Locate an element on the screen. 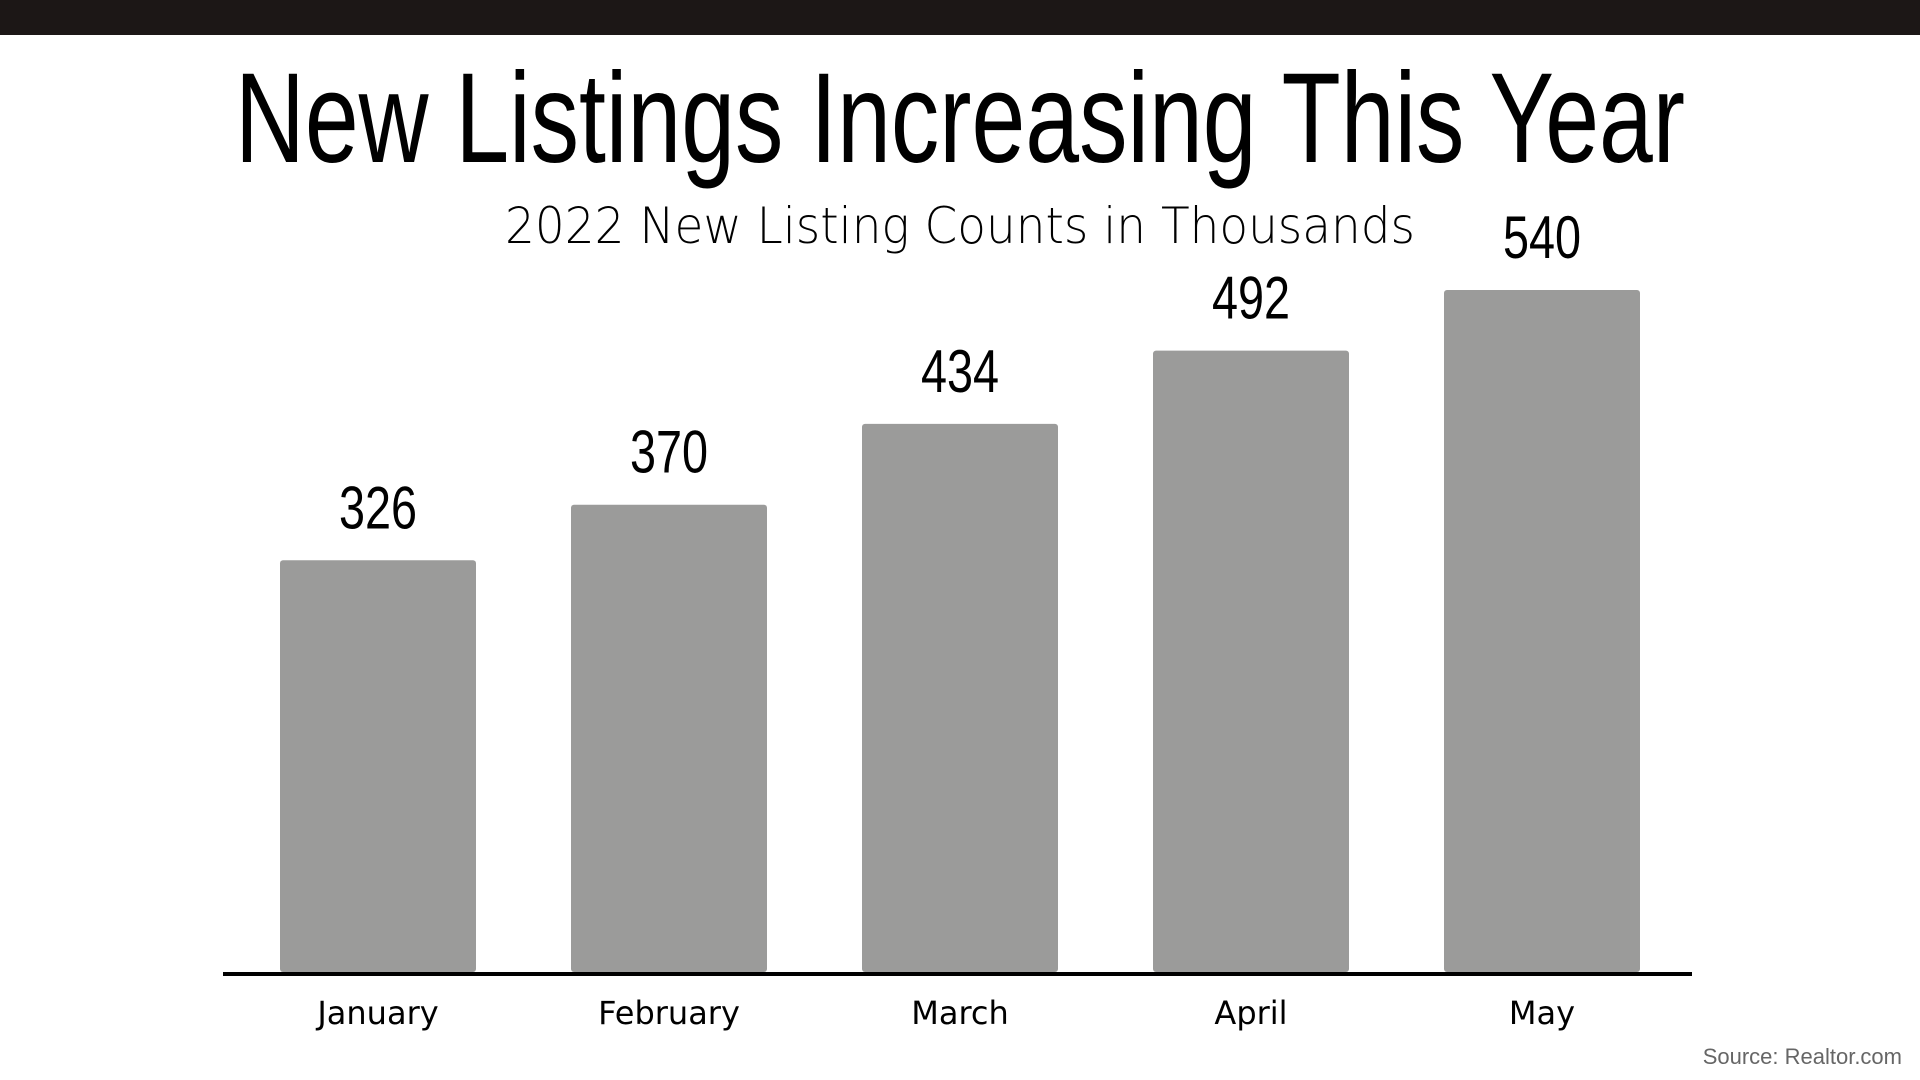 The width and height of the screenshot is (1920, 1080). chart-subtitle: 2022 New Listing Counts in Thousands is located at coordinates (960, 226).